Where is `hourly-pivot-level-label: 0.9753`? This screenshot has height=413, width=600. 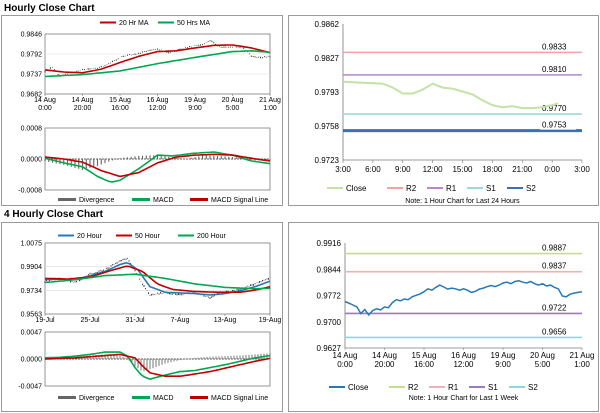 hourly-pivot-level-label: 0.9753 is located at coordinates (554, 125).